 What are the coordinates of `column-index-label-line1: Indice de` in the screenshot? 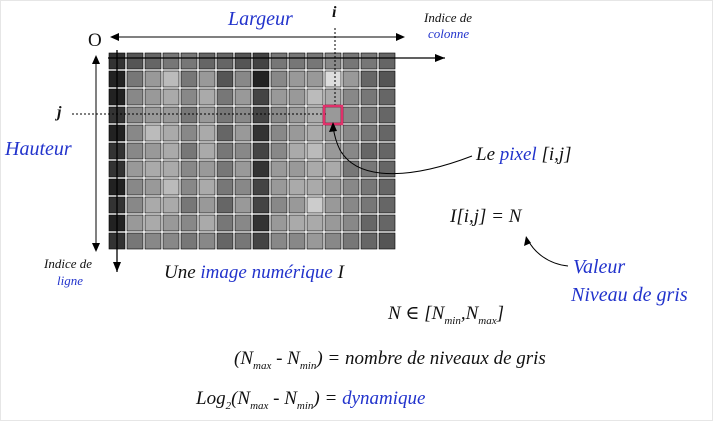 It's located at (448, 17).